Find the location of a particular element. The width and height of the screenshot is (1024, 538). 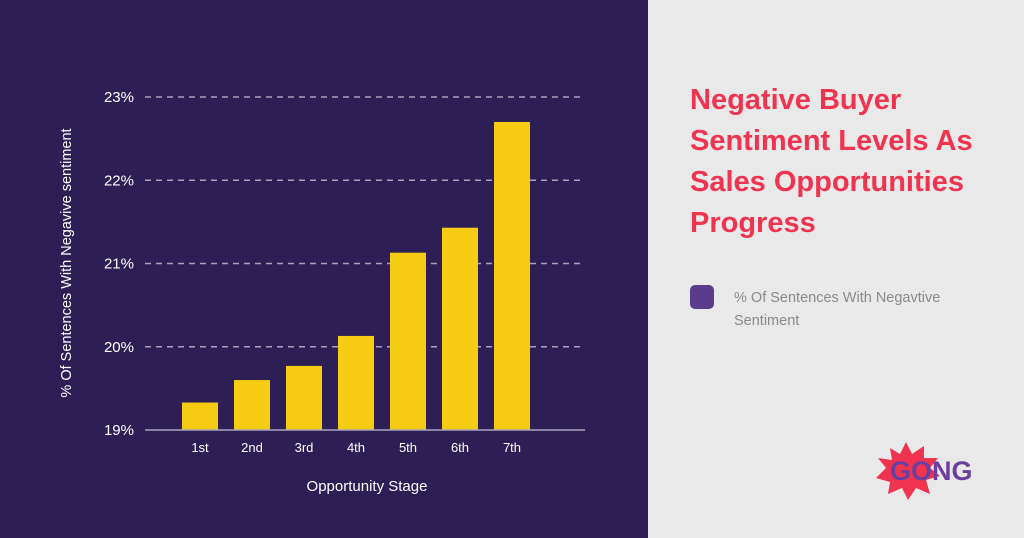

legend-label: % Of Sentences With Negavtive Sentiment is located at coordinates (837, 309).